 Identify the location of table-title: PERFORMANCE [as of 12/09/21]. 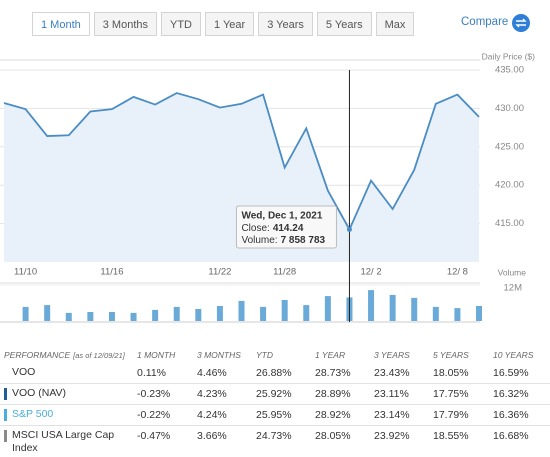
(64, 355).